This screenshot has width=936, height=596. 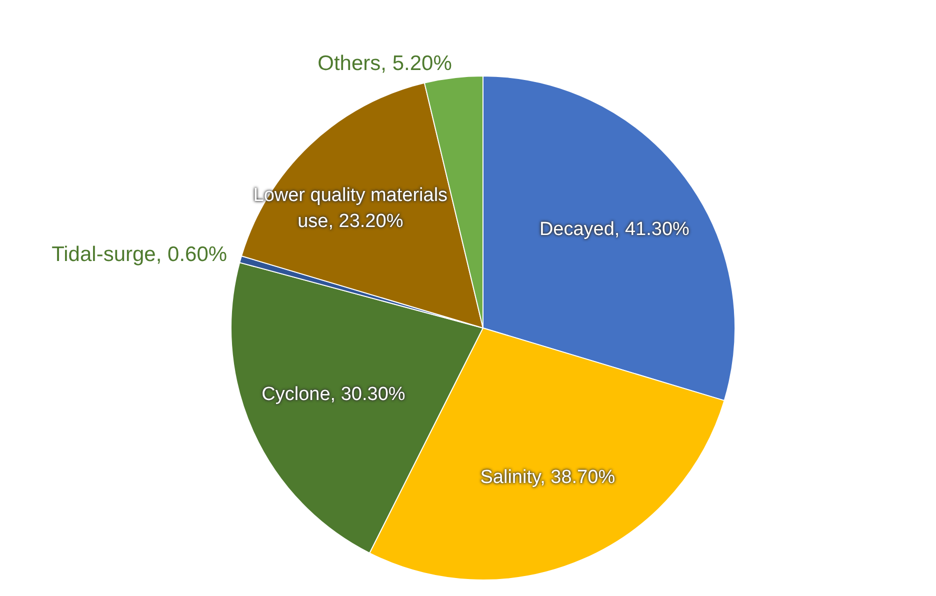 What do you see at coordinates (548, 478) in the screenshot?
I see `slice-label: Salinity, 38.70%` at bounding box center [548, 478].